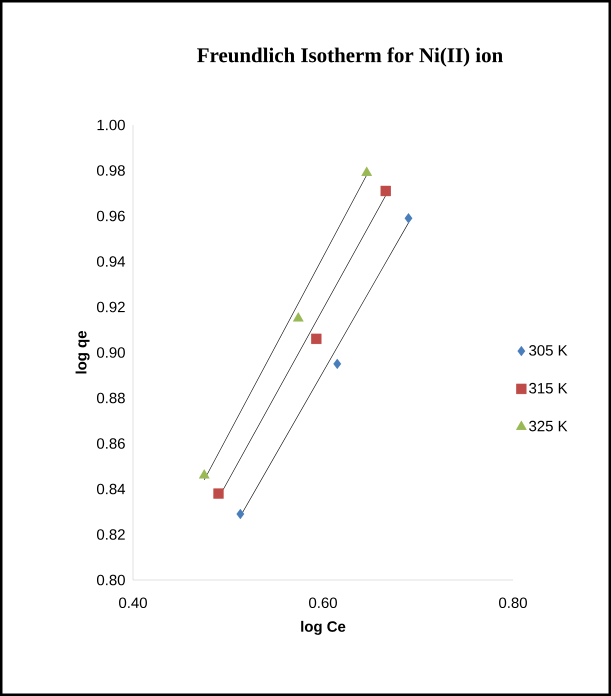 The width and height of the screenshot is (611, 696). I want to click on y-tick-label: 0.84, so click(111, 489).